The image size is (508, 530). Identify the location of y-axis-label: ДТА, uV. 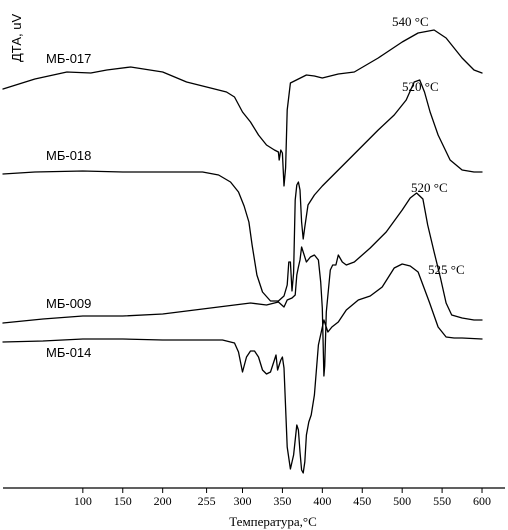
(16, 38).